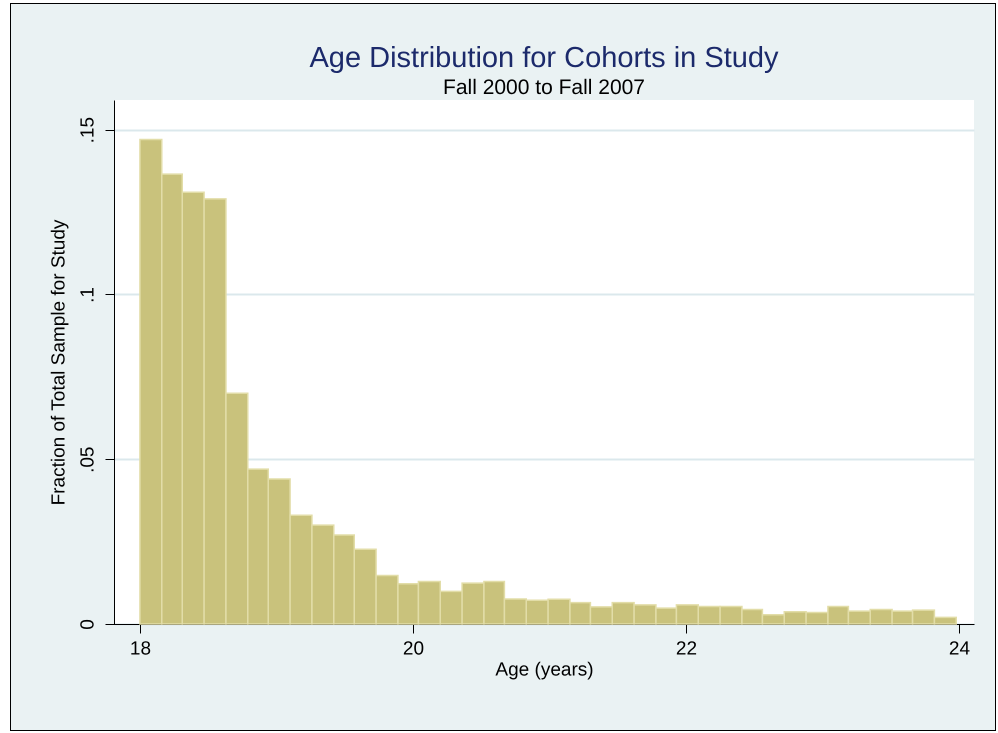 This screenshot has width=998, height=733. I want to click on y-axis-title: Fraction of Total Sample for Study, so click(59, 362).